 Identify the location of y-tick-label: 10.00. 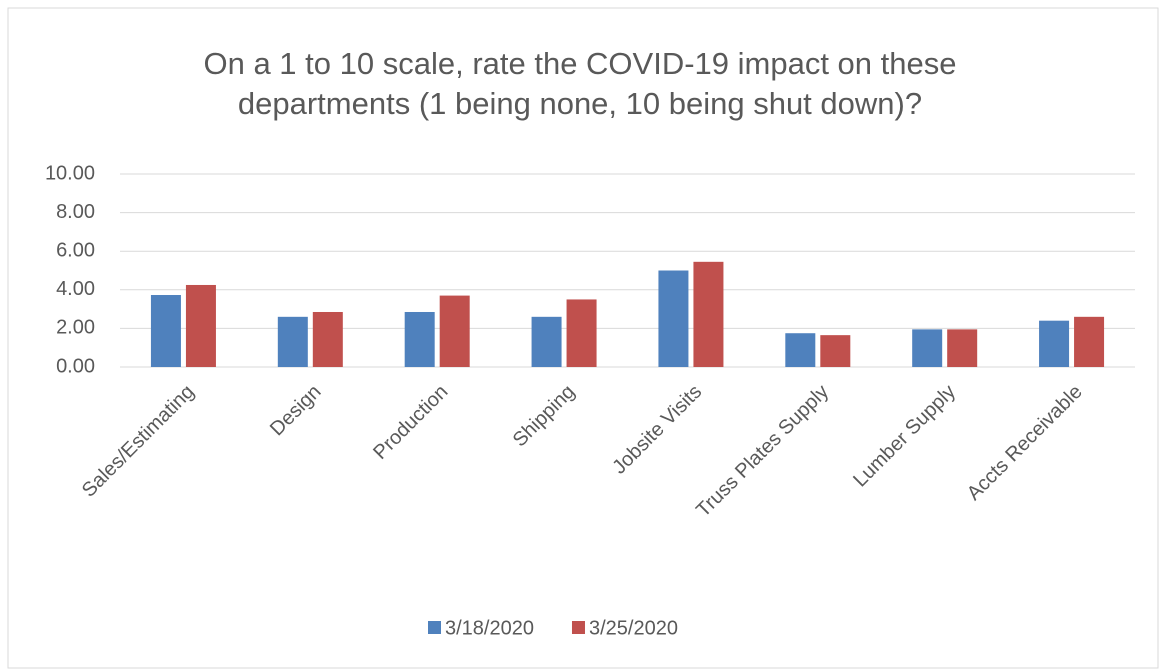
(70, 173).